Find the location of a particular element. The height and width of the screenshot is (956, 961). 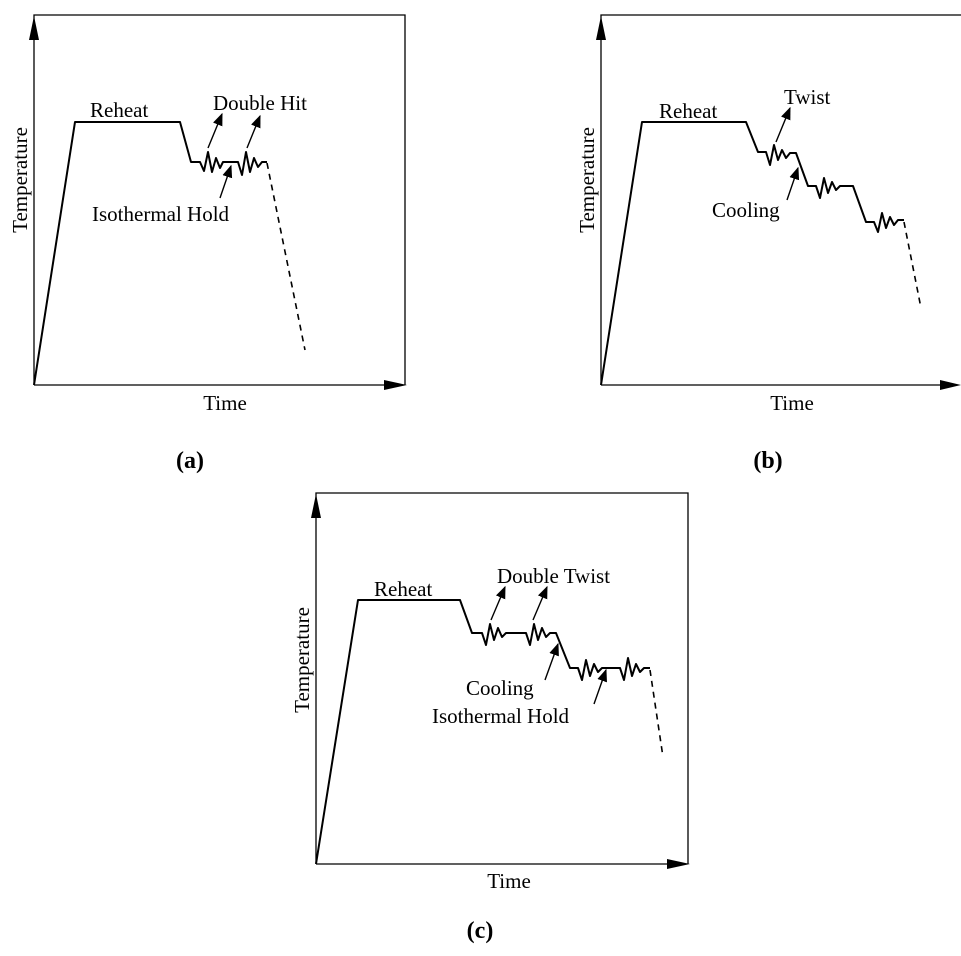

panel-a-y-axis-label: Temperature is located at coordinates (20, 180).